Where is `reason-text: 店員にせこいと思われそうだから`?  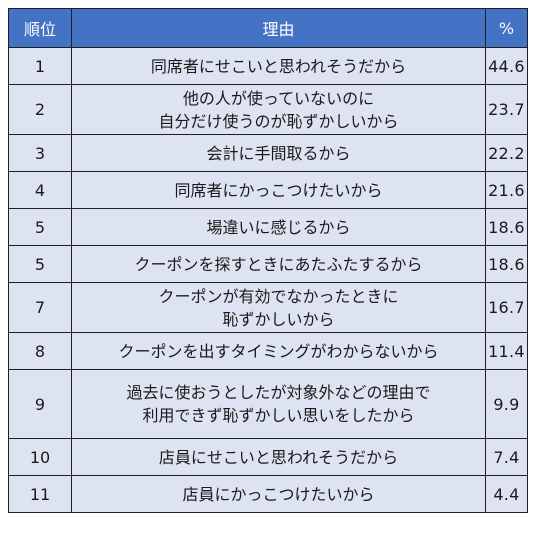
reason-text: 店員にせこいと思われそうだから is located at coordinates (278, 457).